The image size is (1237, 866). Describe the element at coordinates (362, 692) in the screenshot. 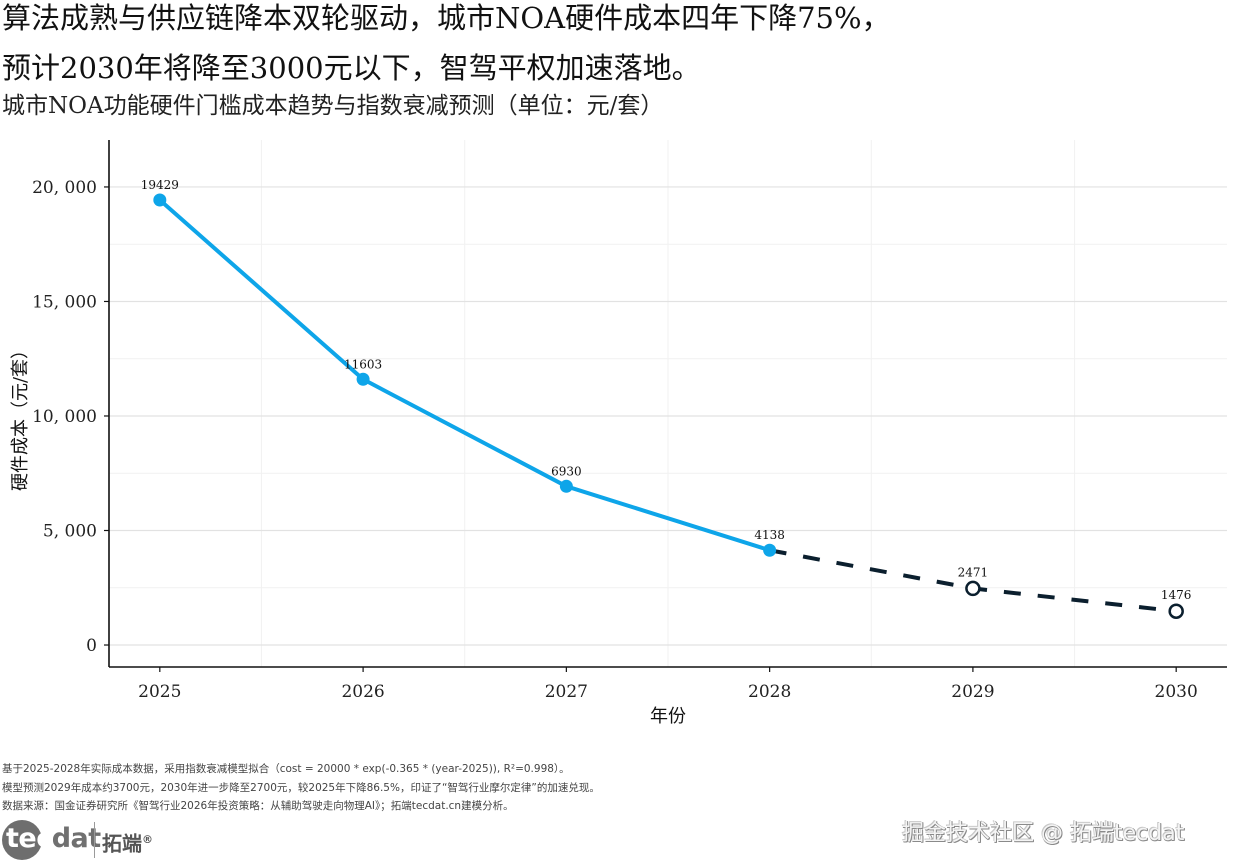

I see `x-tick-label: 2026` at that location.